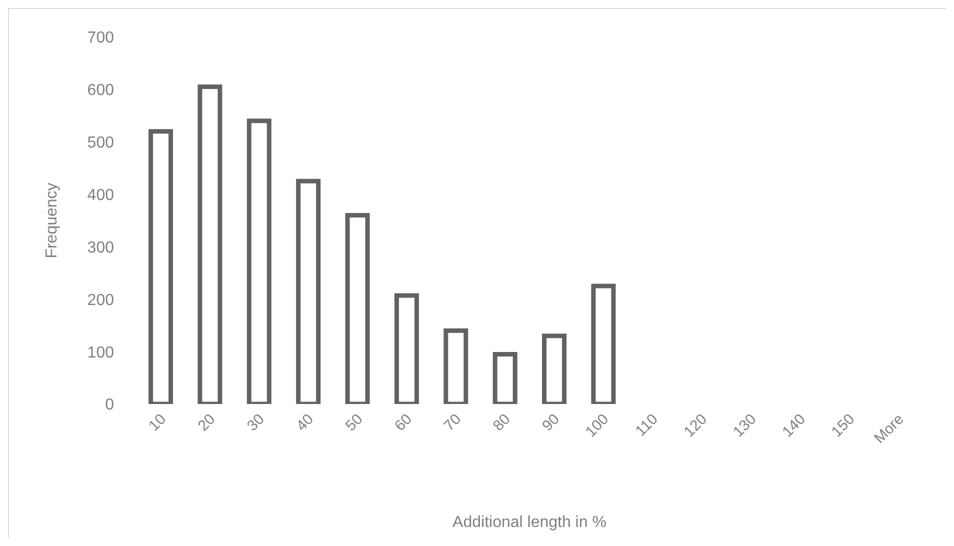 The width and height of the screenshot is (954, 546). I want to click on y-tick-label: 500, so click(100, 143).